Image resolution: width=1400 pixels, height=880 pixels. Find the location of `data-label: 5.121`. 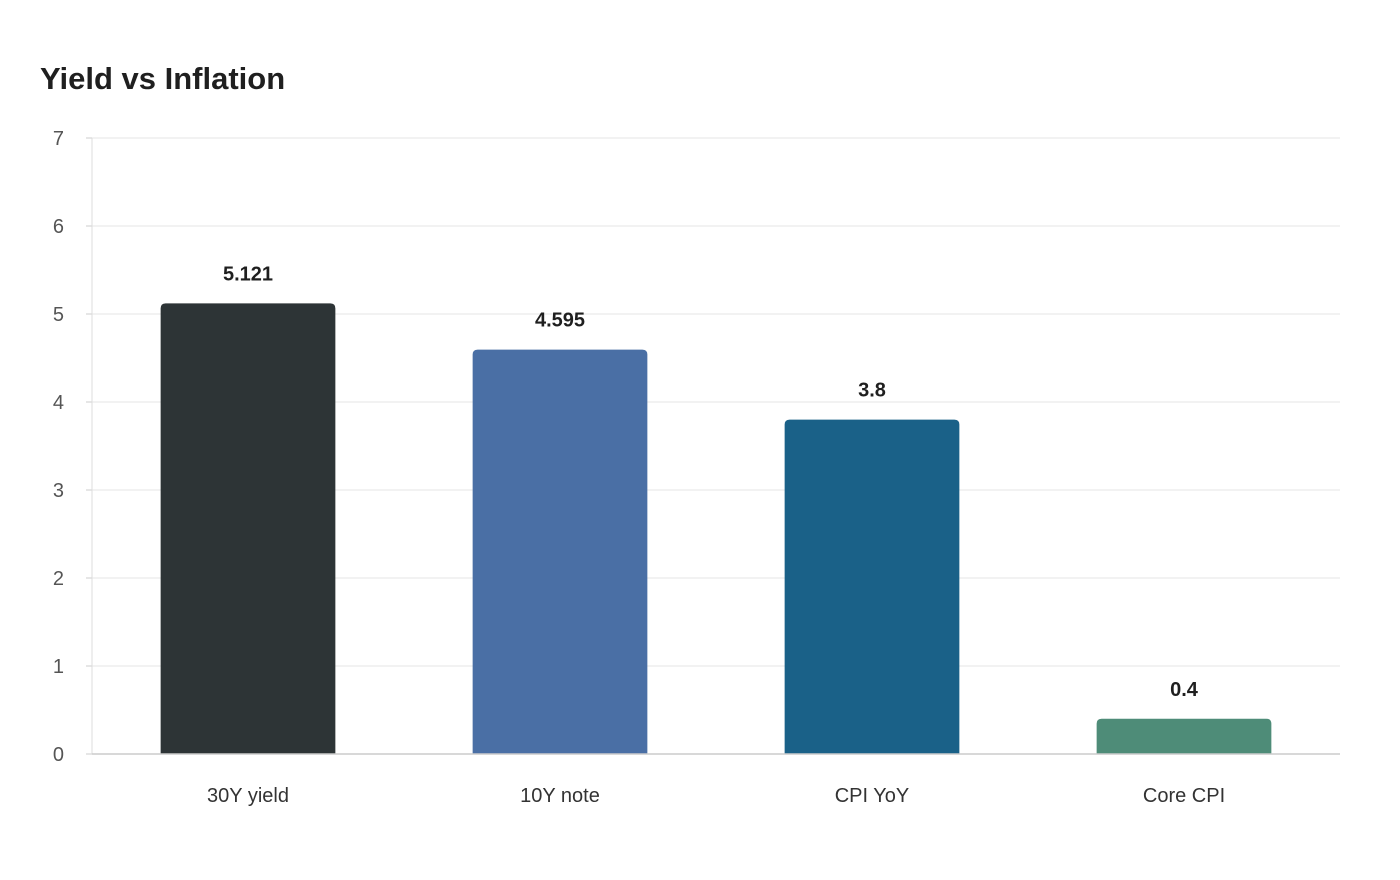

data-label: 5.121 is located at coordinates (248, 274).